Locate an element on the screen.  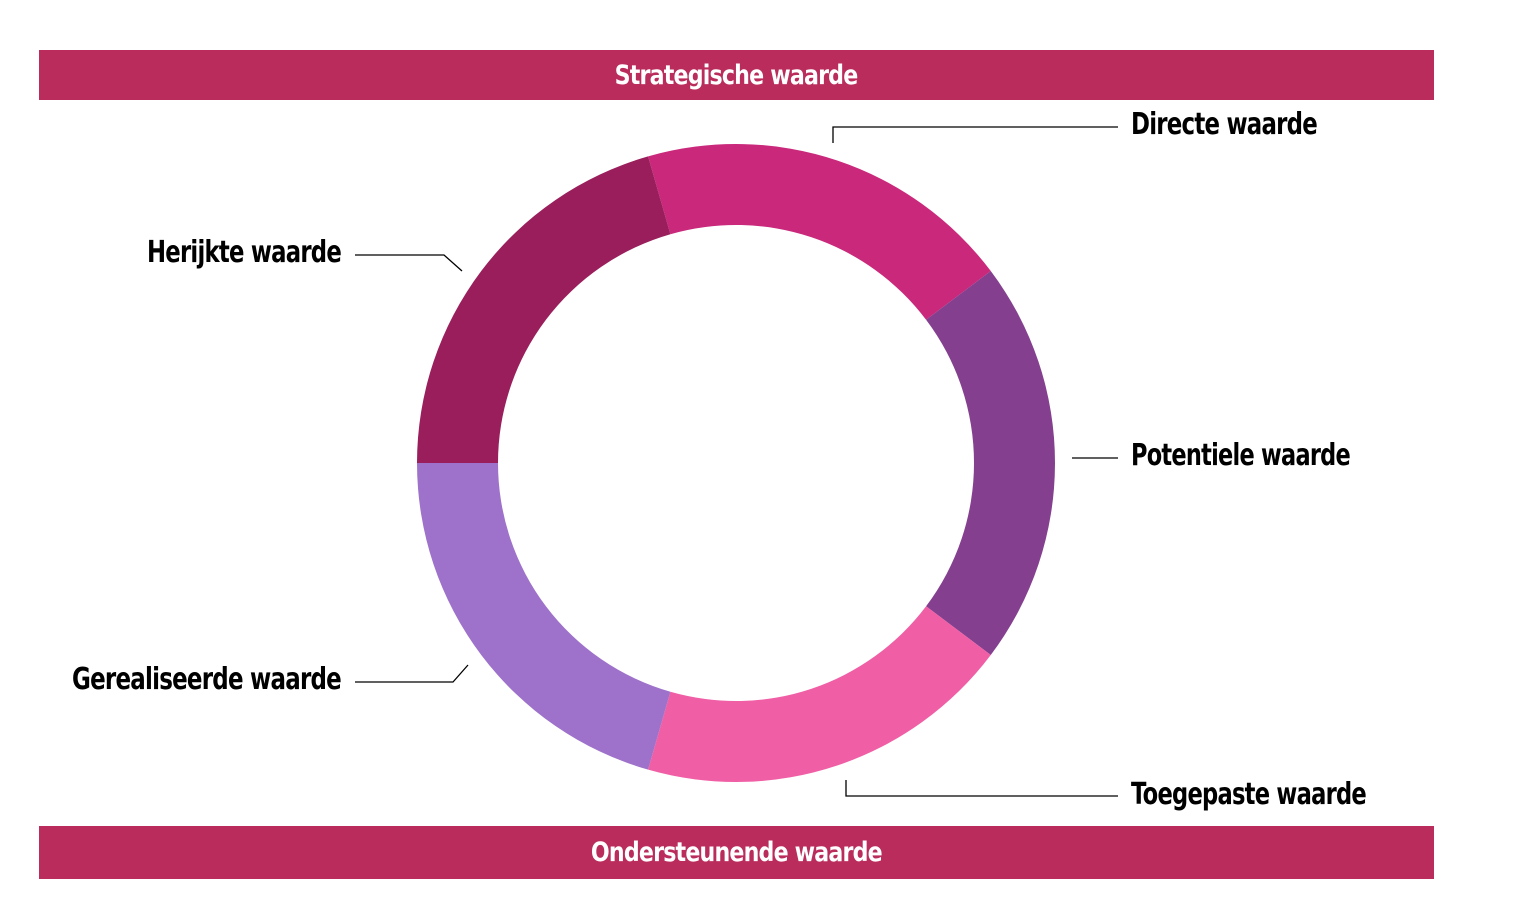
label-potentiele: Potentiele waarde is located at coordinates (1240, 455).